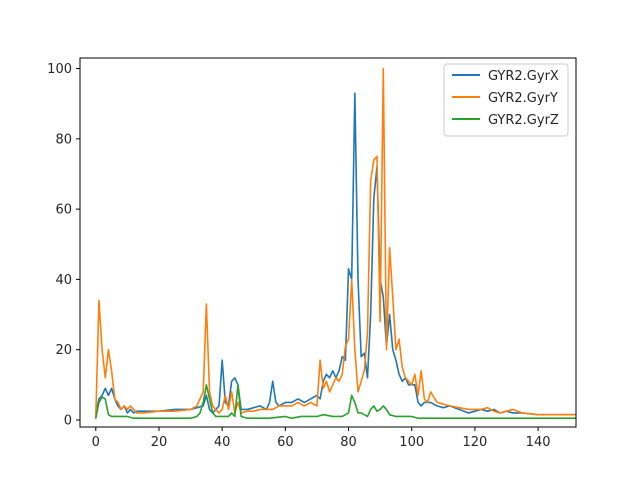  What do you see at coordinates (96, 442) in the screenshot?
I see `x-tick-label: 0` at bounding box center [96, 442].